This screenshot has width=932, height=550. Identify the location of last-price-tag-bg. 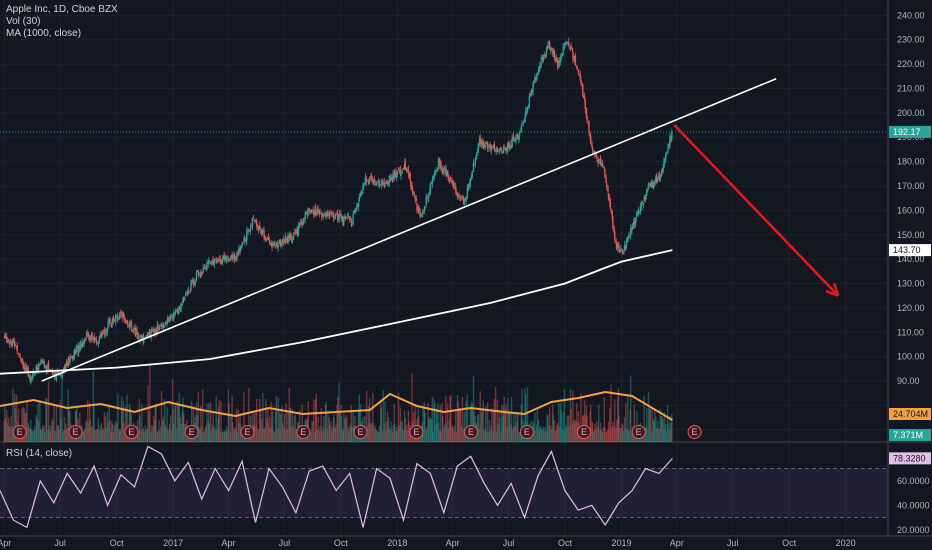
(910, 131).